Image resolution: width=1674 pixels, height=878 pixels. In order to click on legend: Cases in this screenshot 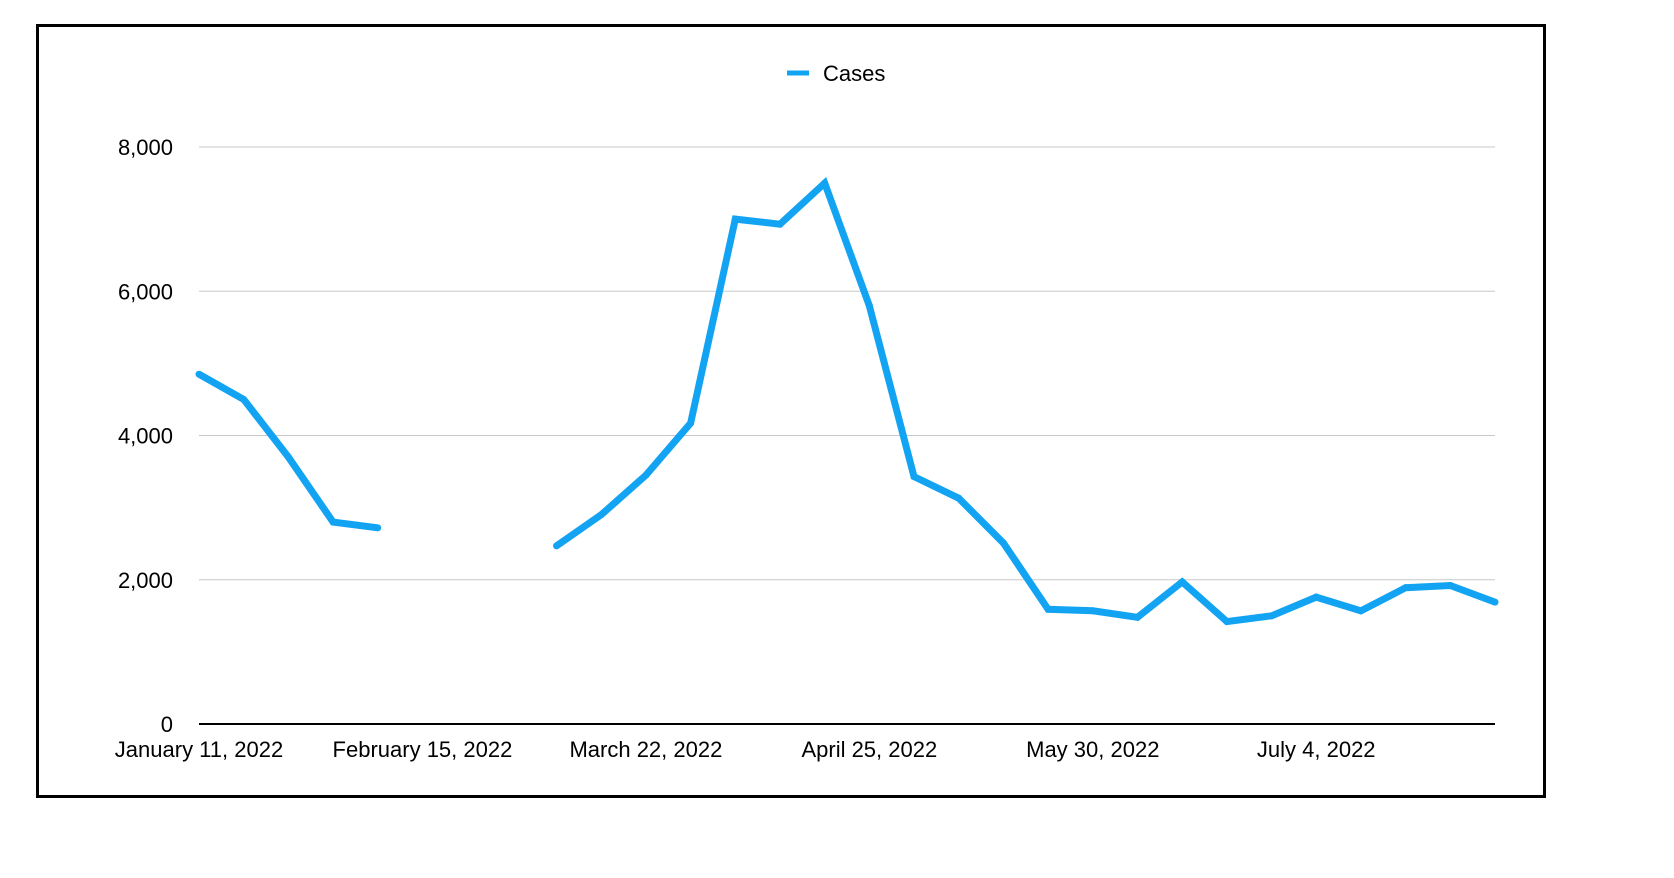, I will do `click(836, 73)`.